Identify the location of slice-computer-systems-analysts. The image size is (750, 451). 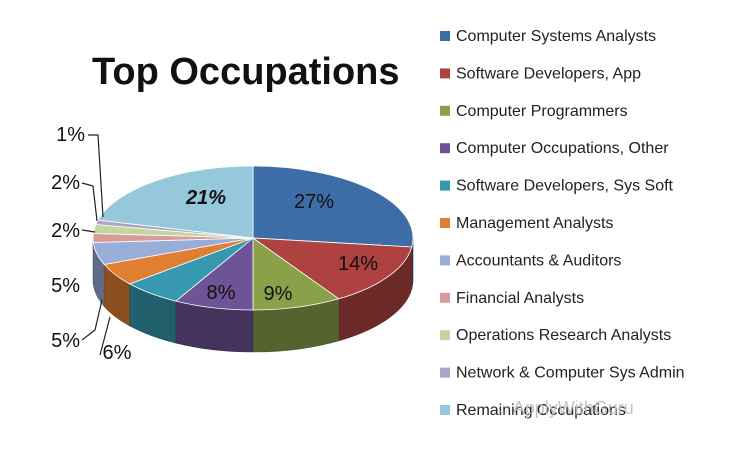
(333, 206).